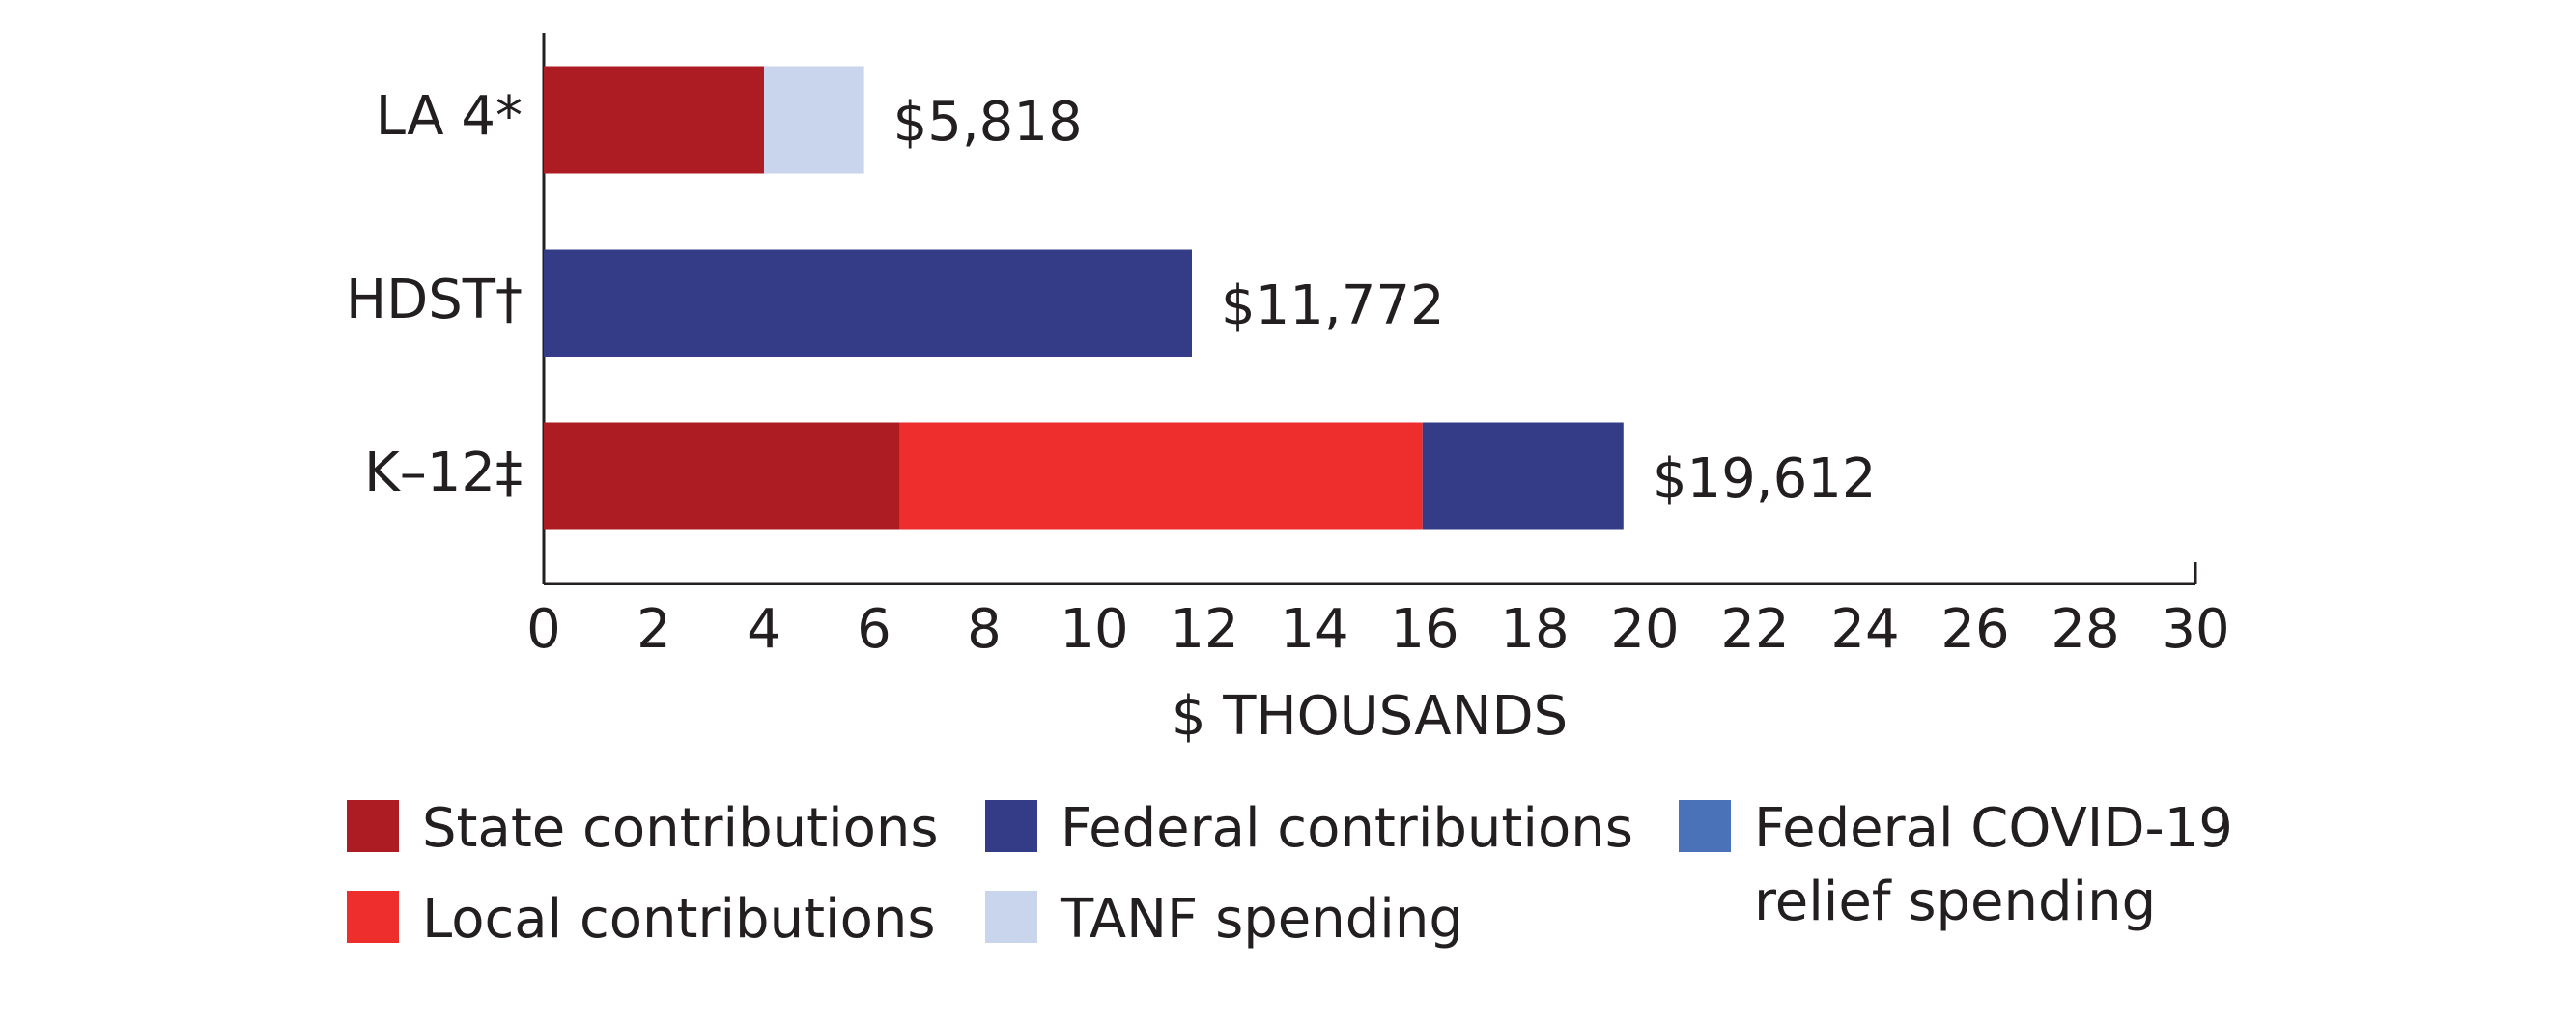 This screenshot has height=1027, width=2576. What do you see at coordinates (1333, 305) in the screenshot?
I see `total-label: $11,772` at bounding box center [1333, 305].